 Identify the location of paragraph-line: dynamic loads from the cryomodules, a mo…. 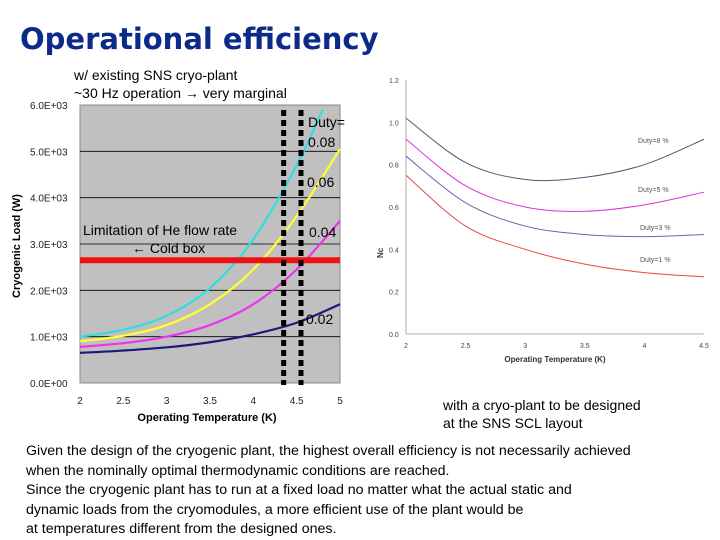
(275, 509).